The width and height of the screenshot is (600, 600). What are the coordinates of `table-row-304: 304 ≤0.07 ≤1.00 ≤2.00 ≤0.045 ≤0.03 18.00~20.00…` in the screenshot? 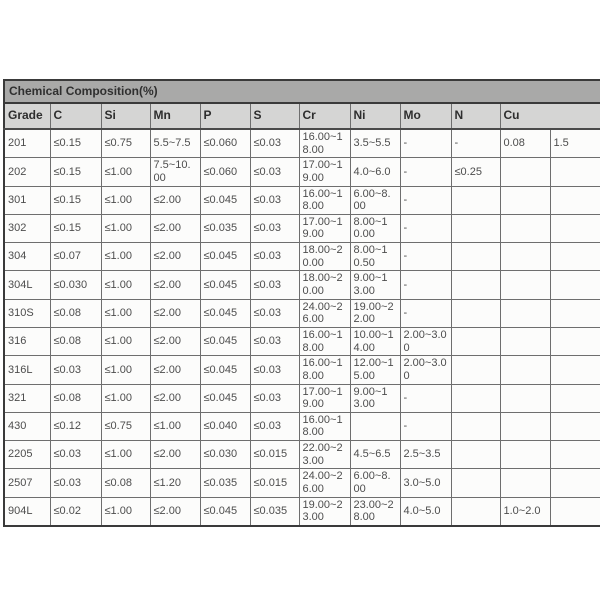 It's located at (301, 257).